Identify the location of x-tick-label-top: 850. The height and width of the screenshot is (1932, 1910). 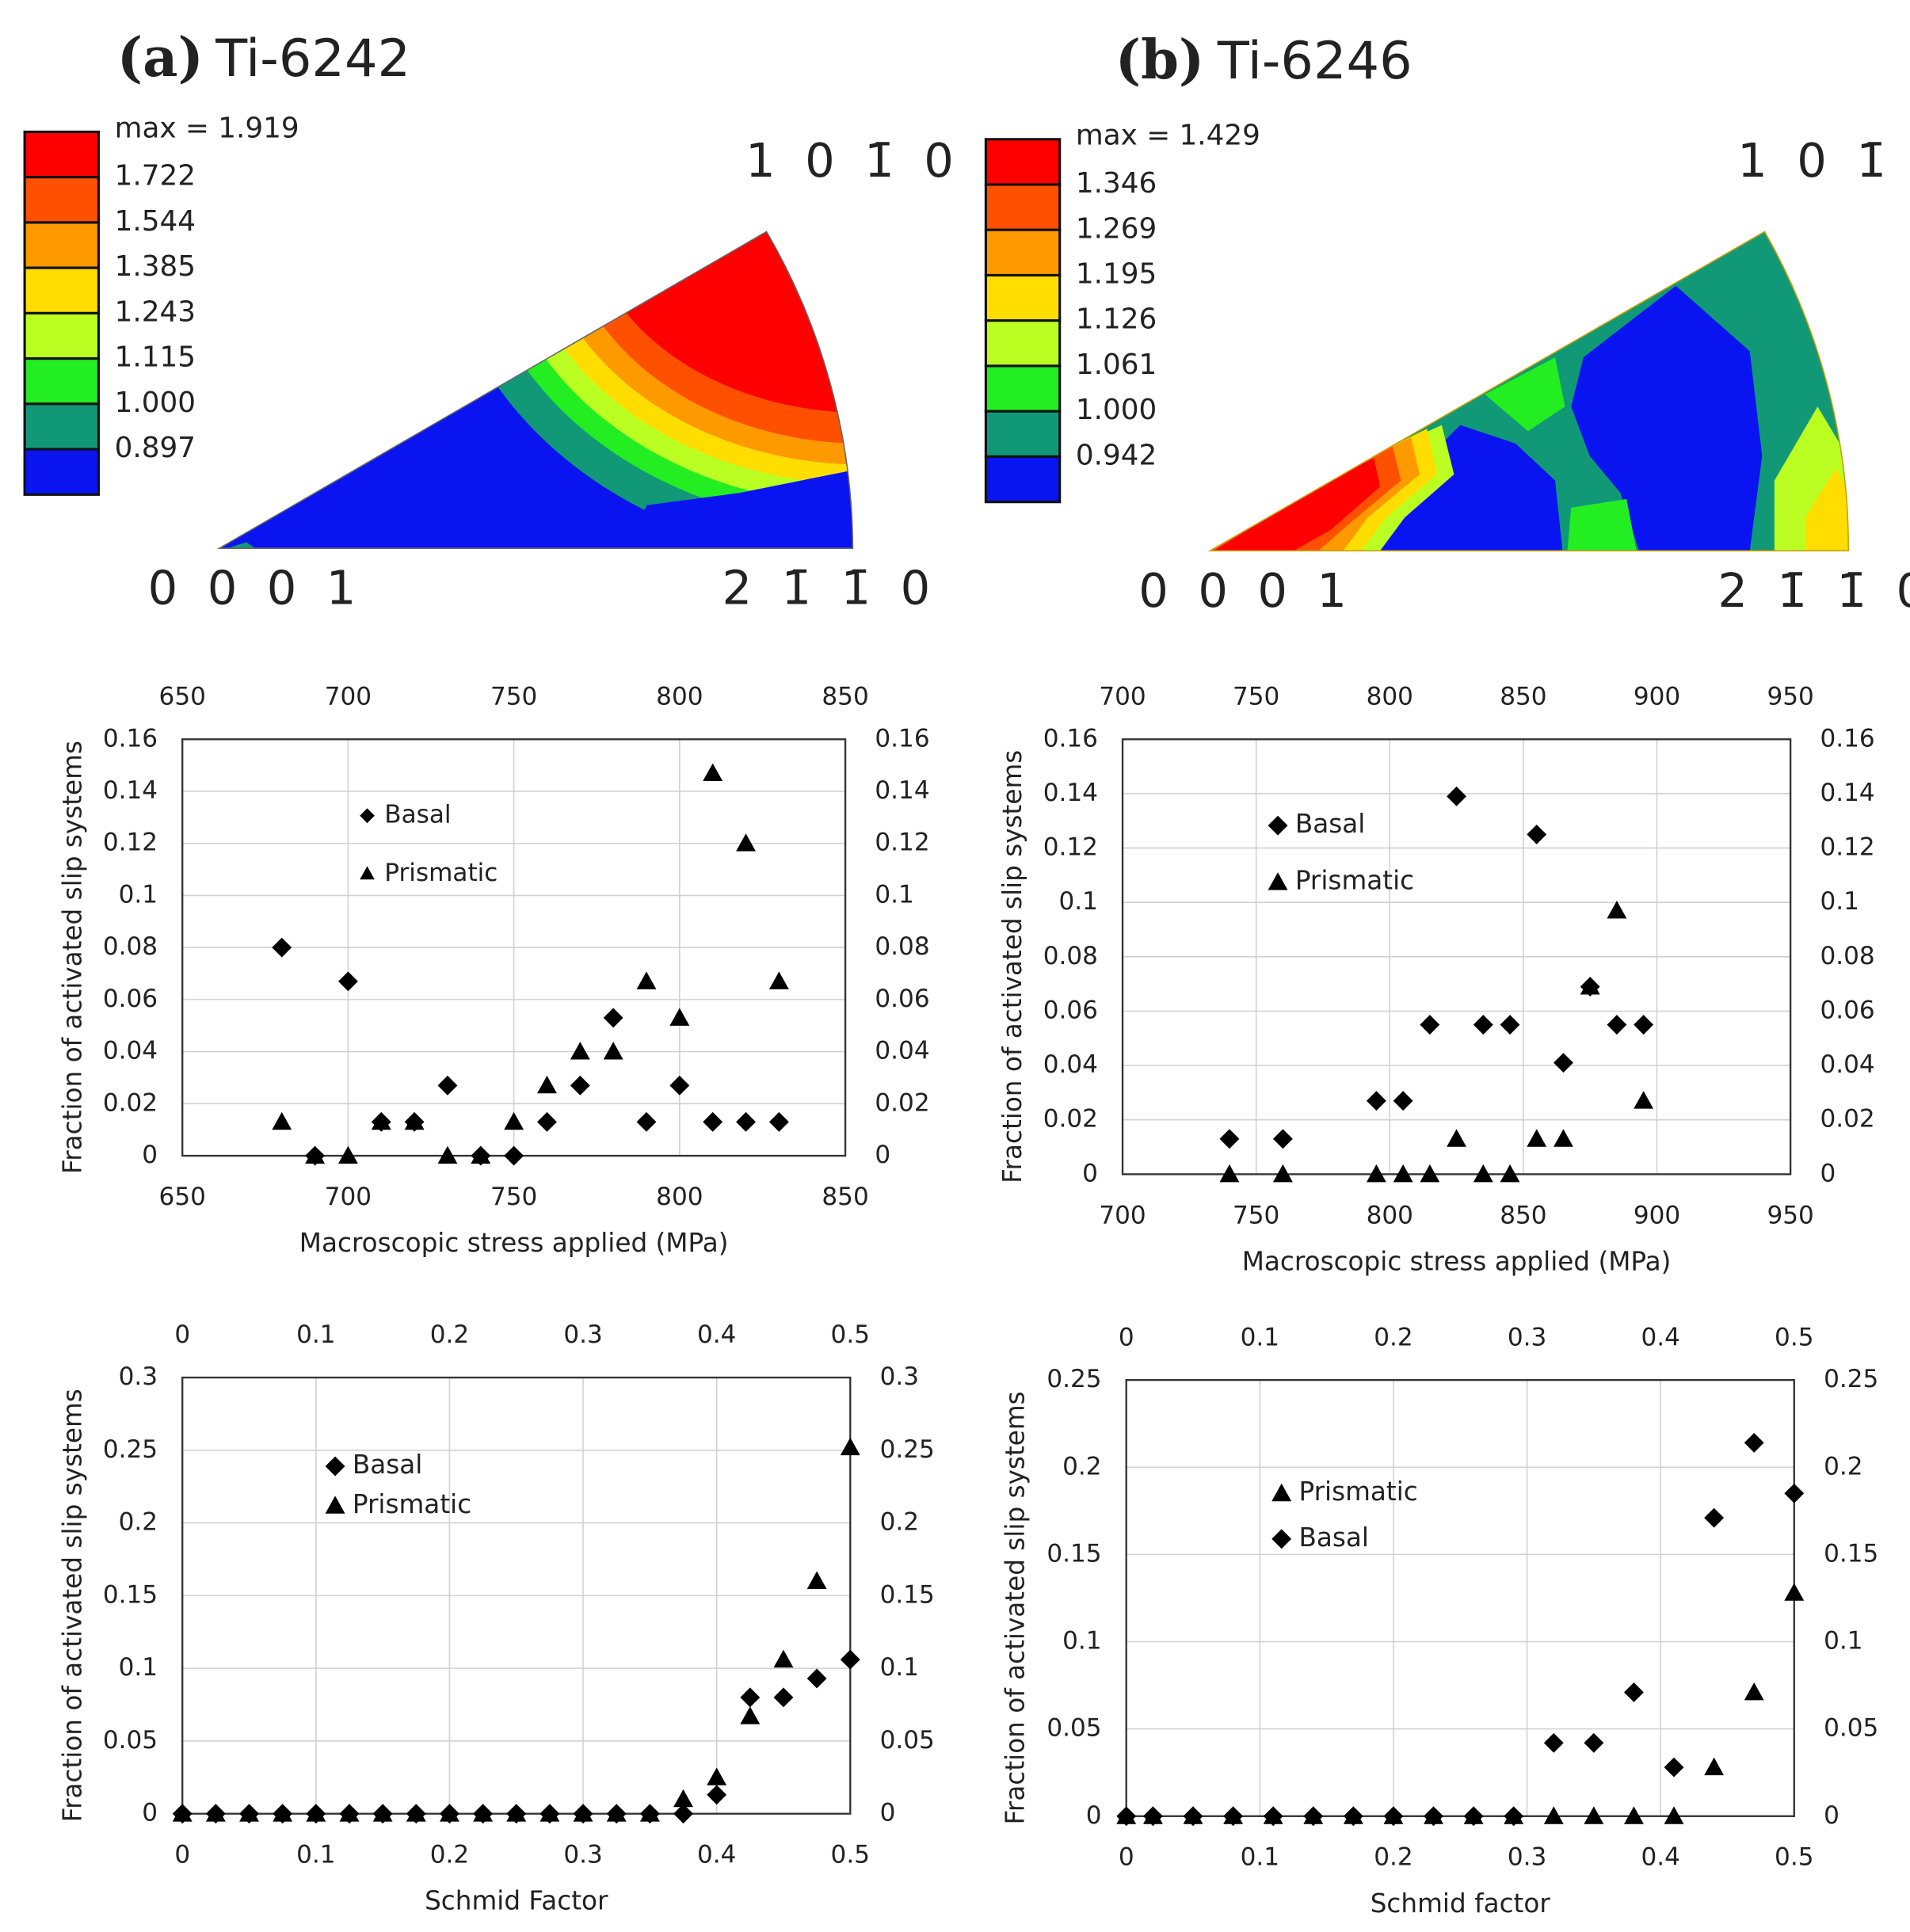
(845, 696).